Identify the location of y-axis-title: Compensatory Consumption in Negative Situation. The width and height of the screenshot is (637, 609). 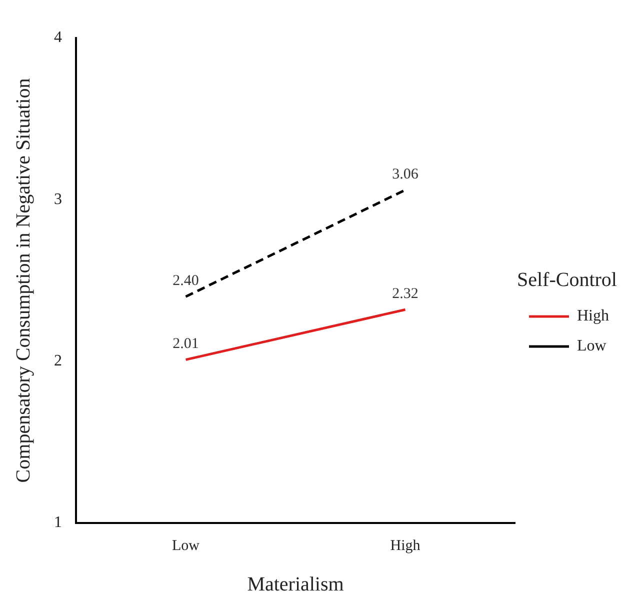
(23, 280).